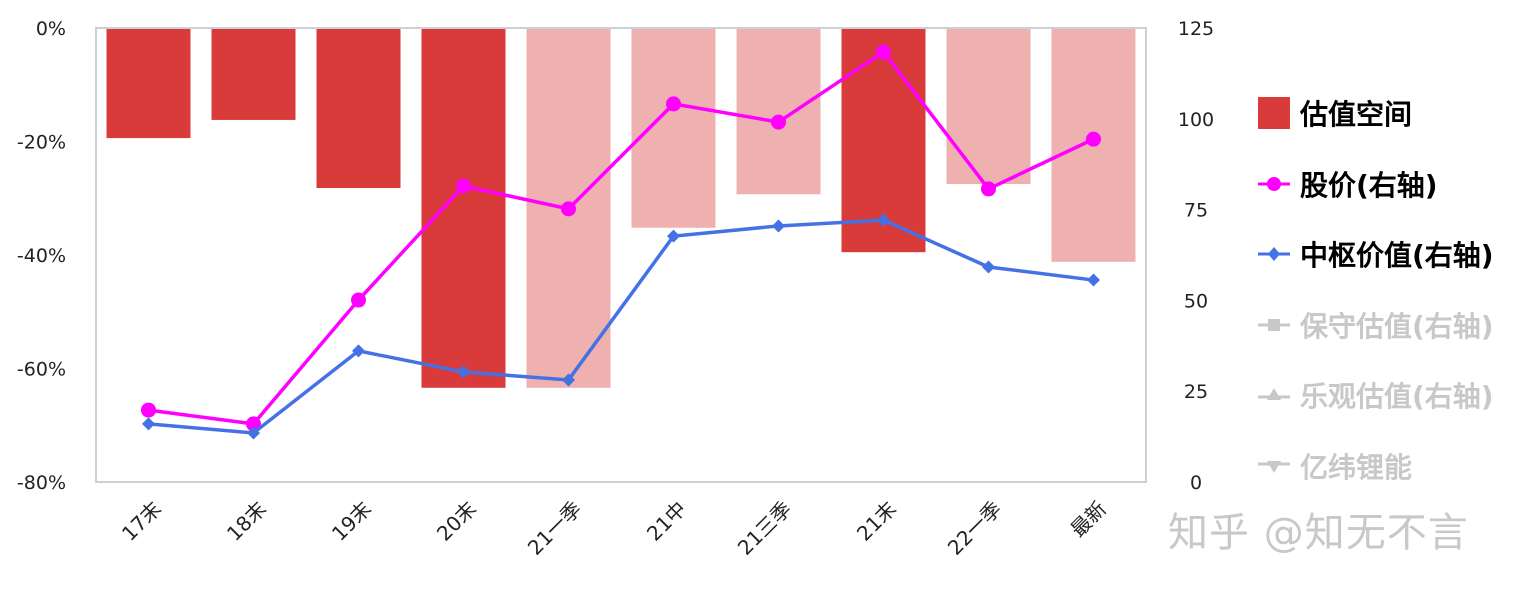 This screenshot has height=589, width=1537. Describe the element at coordinates (253, 74) in the screenshot. I see `bar-18末` at that location.